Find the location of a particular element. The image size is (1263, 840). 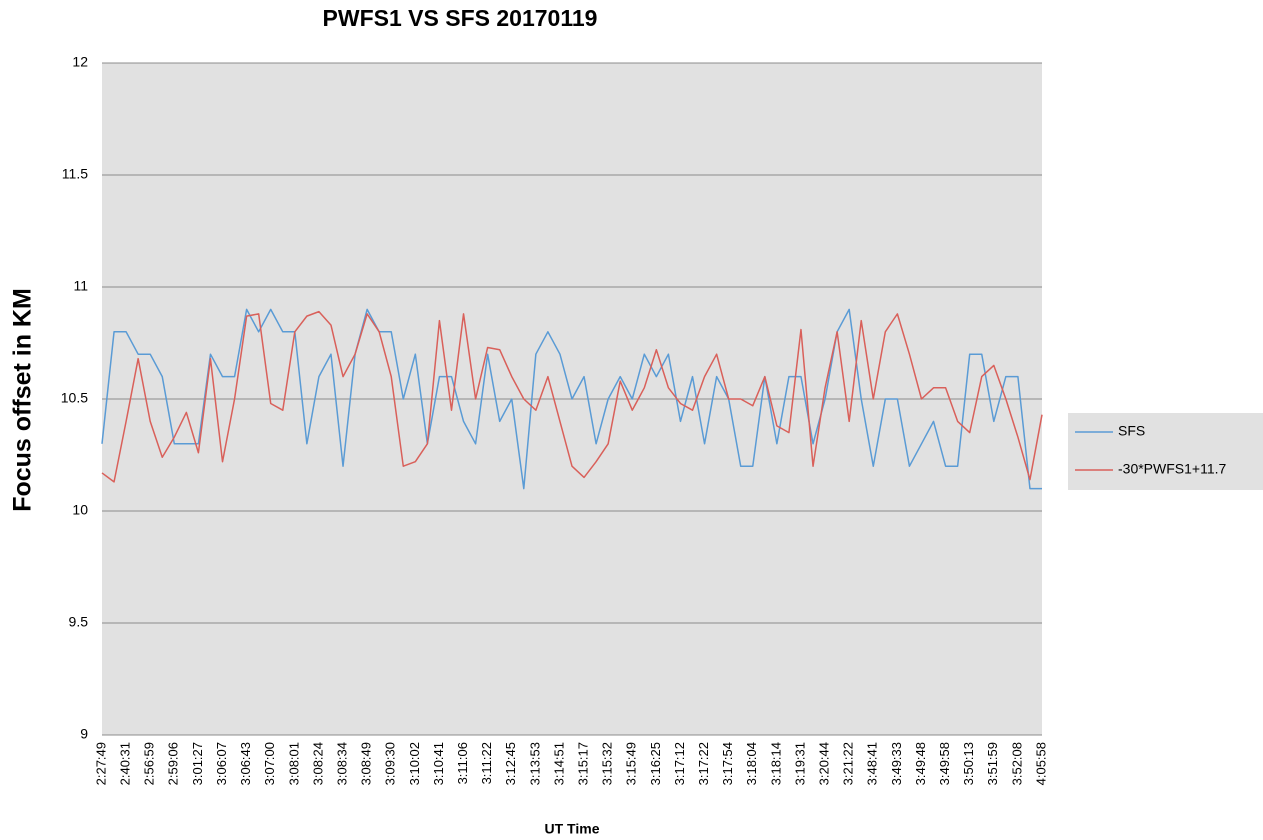

x-tick-label: 3:14:51 is located at coordinates (558, 763).